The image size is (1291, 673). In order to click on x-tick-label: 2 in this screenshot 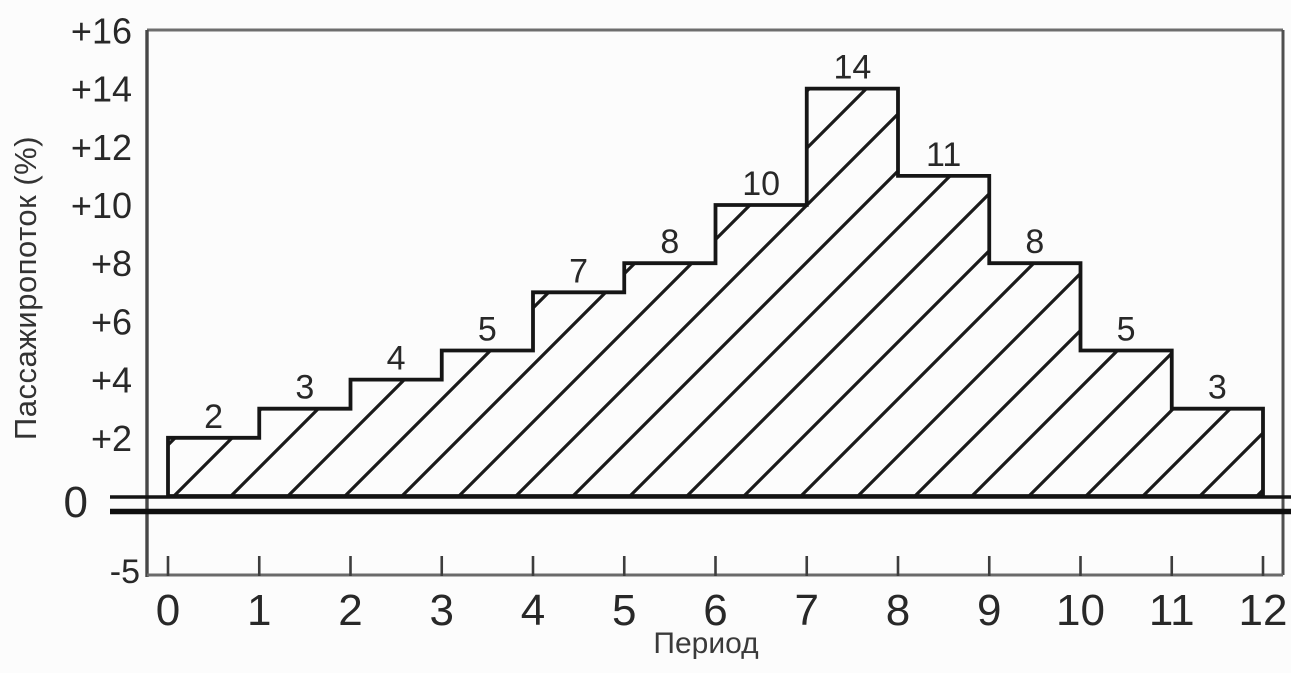, I will do `click(350, 610)`.